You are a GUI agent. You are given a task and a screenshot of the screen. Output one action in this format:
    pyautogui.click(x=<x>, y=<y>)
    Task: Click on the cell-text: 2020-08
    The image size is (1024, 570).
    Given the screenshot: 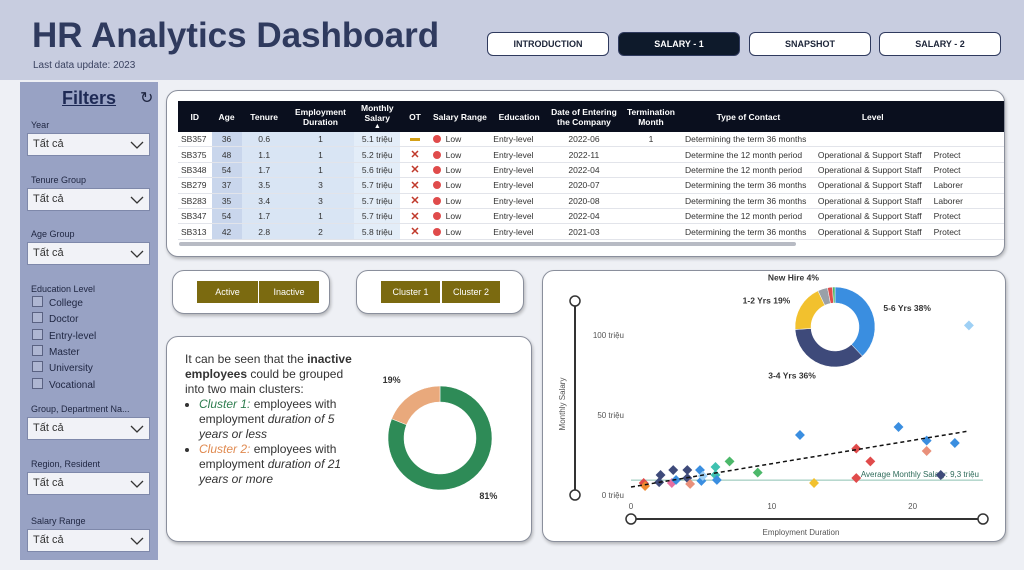 What is the action you would take?
    pyautogui.click(x=584, y=200)
    